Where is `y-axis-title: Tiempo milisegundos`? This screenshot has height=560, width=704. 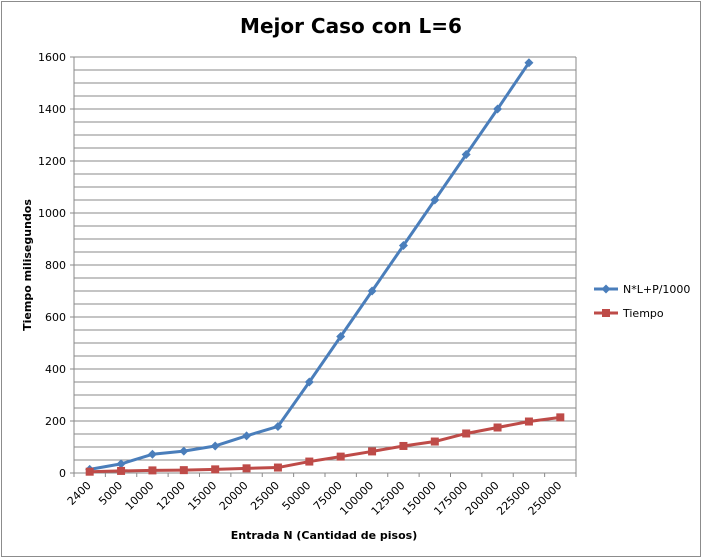
y-axis-title: Tiempo milisegundos is located at coordinates (27, 265).